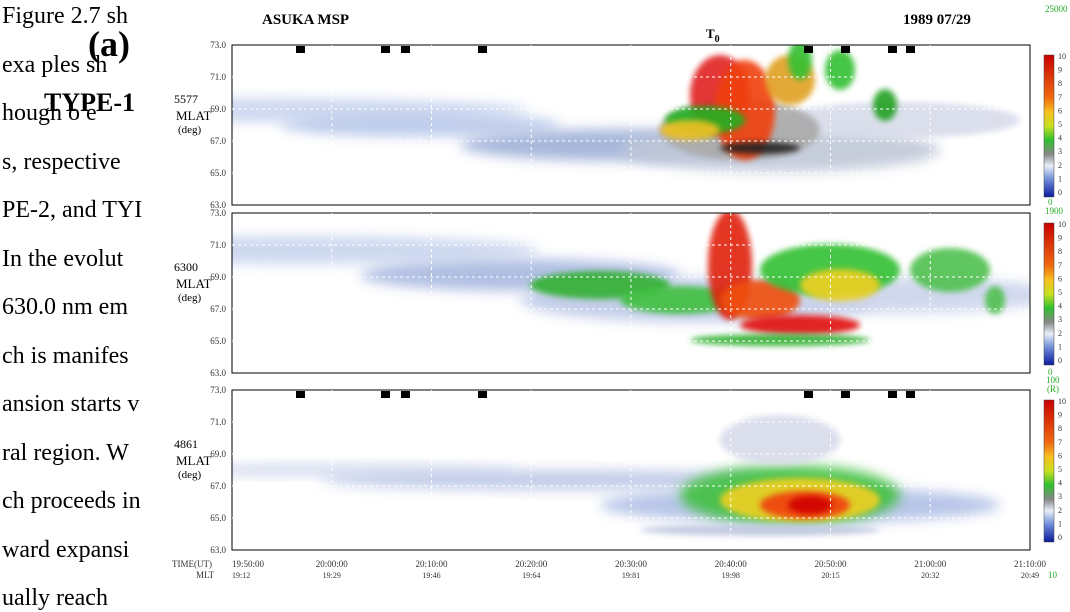  Describe the element at coordinates (930, 564) in the screenshot. I see `time-tick-label: 21:00:00` at that location.